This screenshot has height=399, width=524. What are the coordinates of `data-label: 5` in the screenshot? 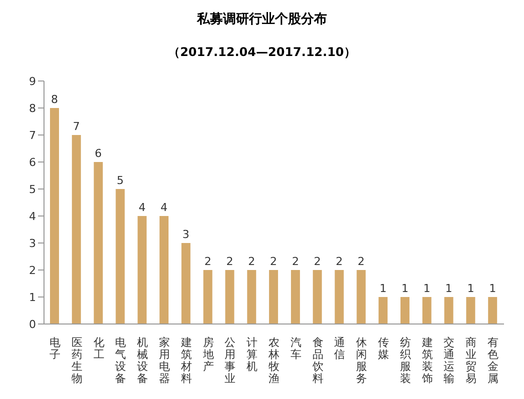 It's located at (120, 180).